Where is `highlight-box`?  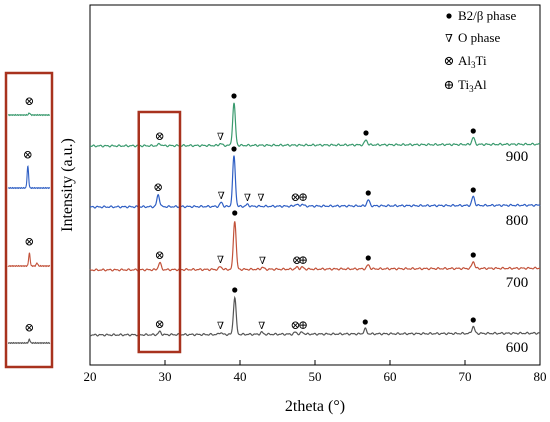 highlight-box is located at coordinates (159, 232).